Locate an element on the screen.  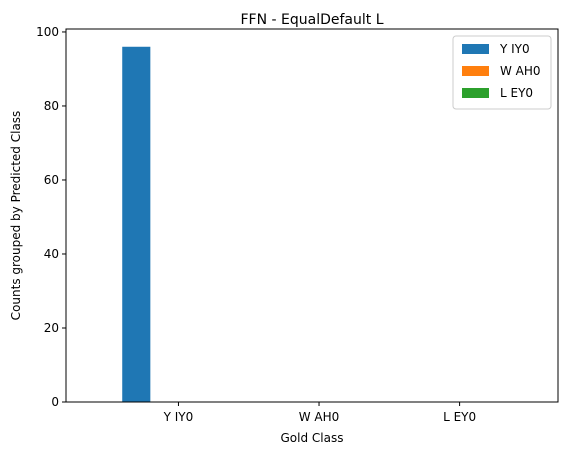
y-tick-label: 60 is located at coordinates (51, 180).